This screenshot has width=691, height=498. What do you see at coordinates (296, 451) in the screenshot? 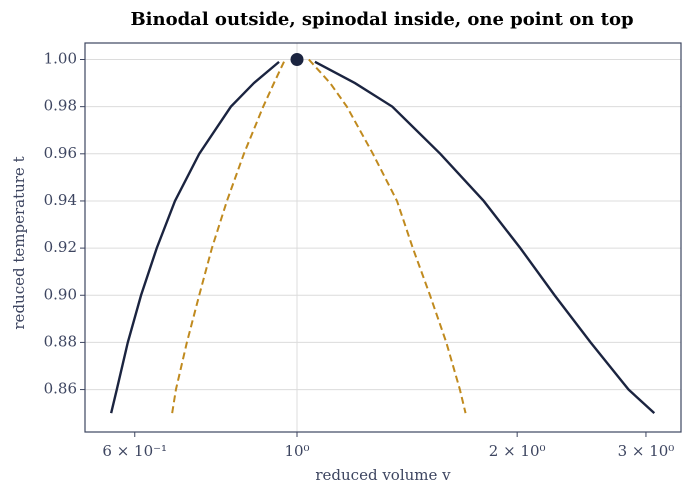
I see `x-tick-label: 10⁰` at bounding box center [296, 451].